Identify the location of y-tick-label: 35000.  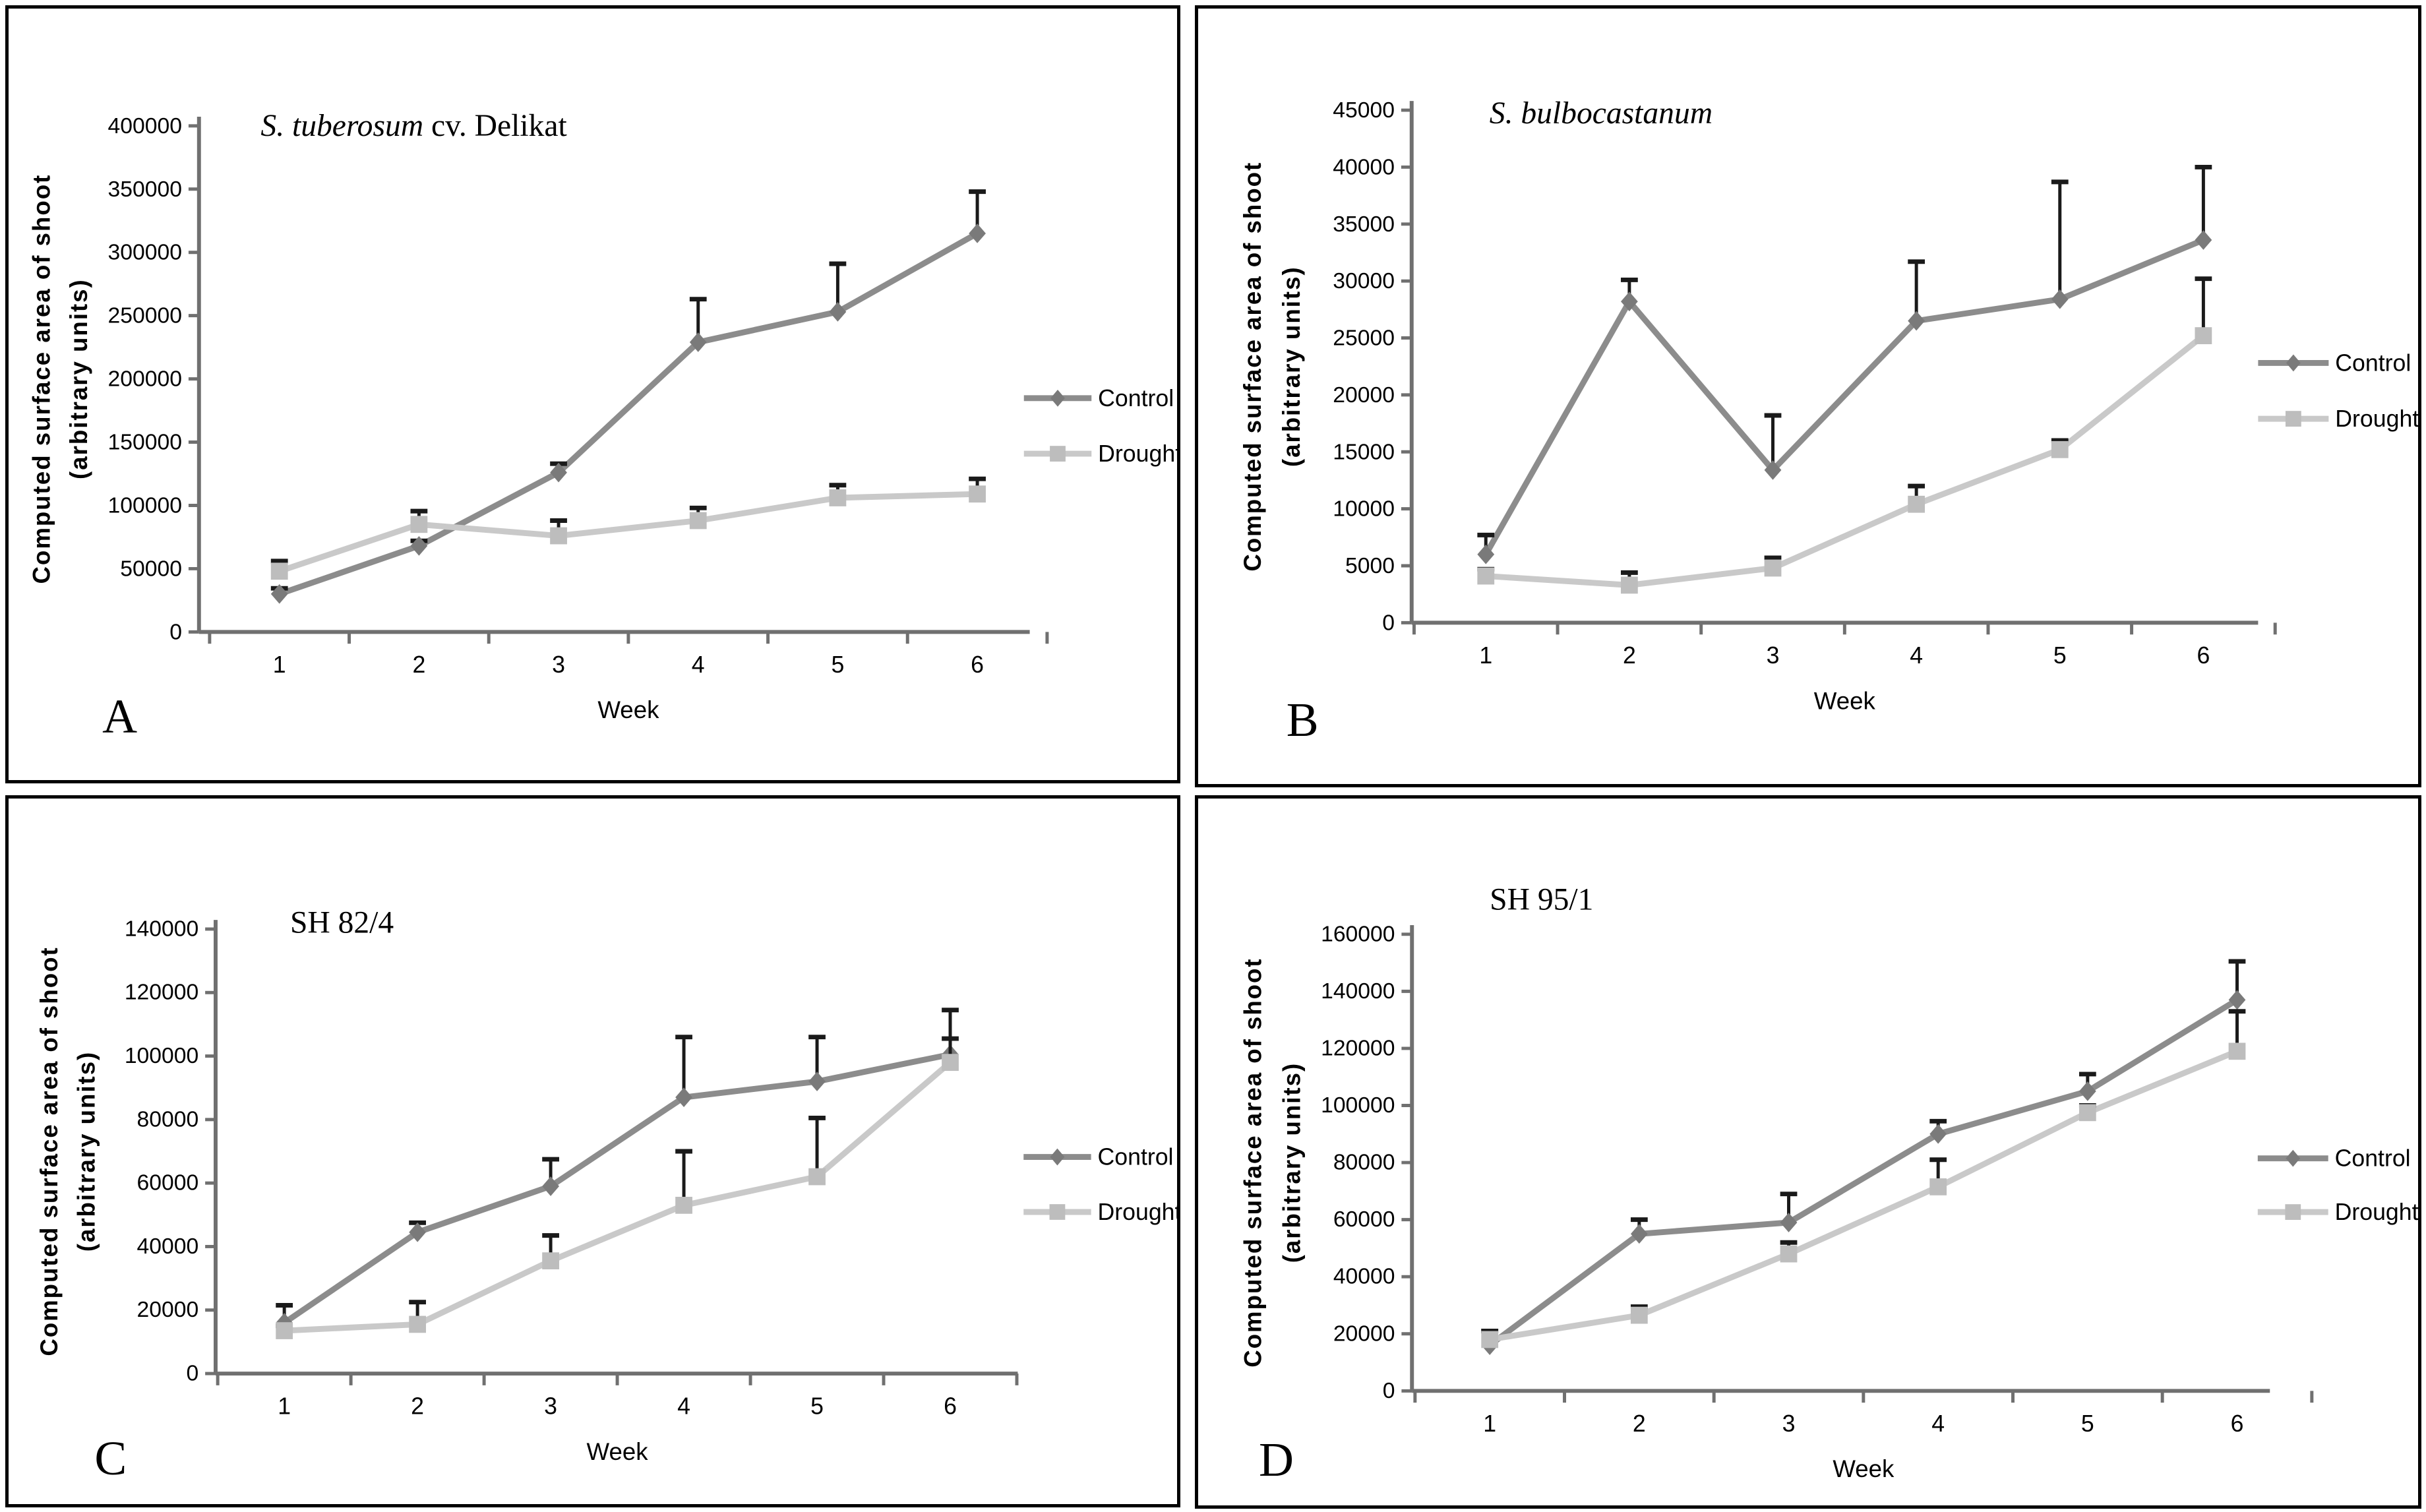
(1364, 224).